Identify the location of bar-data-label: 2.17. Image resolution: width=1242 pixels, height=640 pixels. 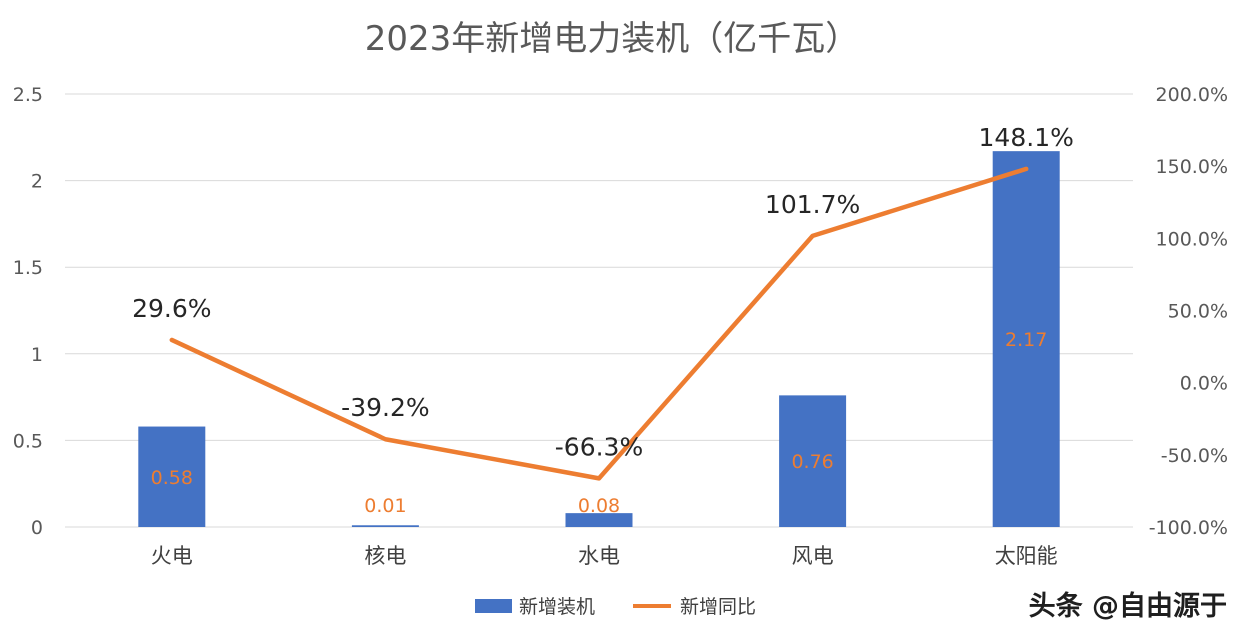
(1026, 340).